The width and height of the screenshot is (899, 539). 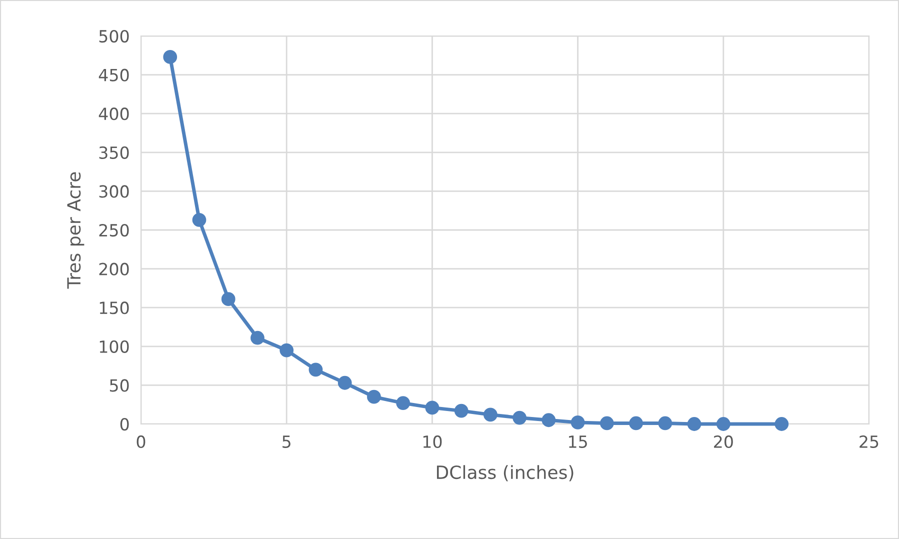 I want to click on y-tick-label: 400, so click(x=113, y=114).